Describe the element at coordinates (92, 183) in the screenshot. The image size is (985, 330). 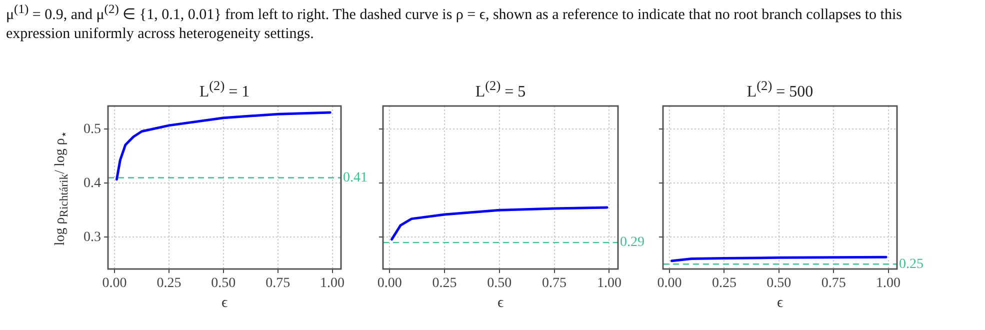
I see `y-tick-label: 0.4` at that location.